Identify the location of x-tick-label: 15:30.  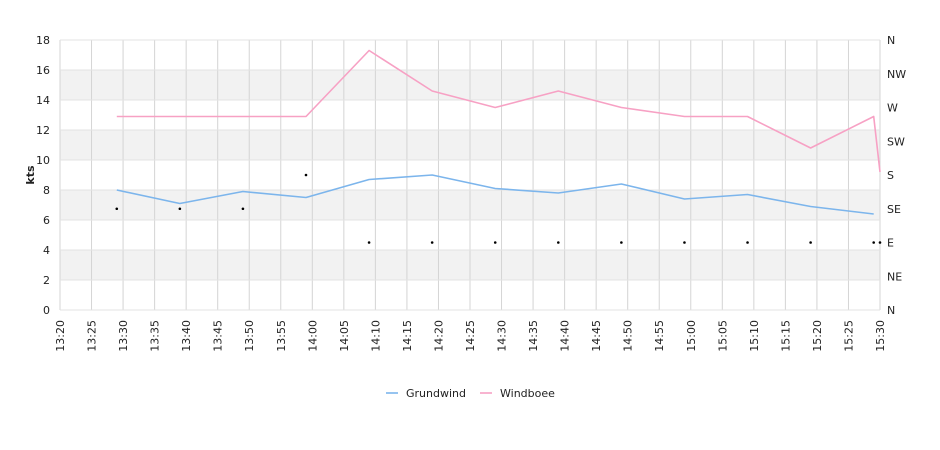
(880, 336).